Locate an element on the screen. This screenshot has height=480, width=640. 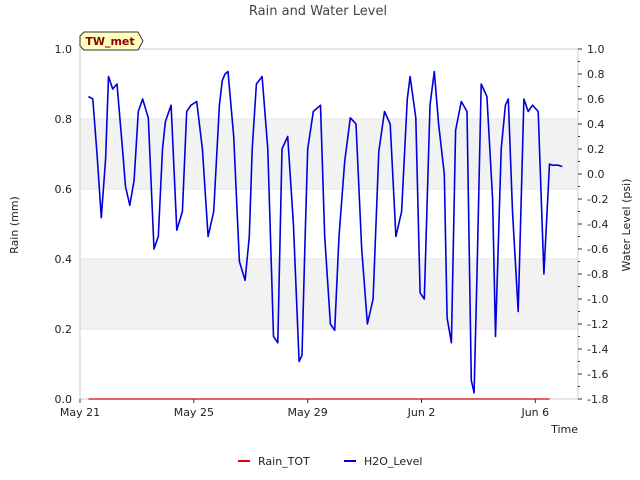
y-right-tick-label: 0.2 is located at coordinates (596, 149).